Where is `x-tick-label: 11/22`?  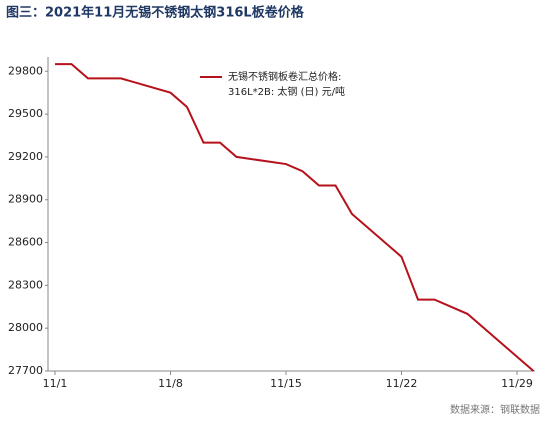 x-tick-label: 11/22 is located at coordinates (402, 383).